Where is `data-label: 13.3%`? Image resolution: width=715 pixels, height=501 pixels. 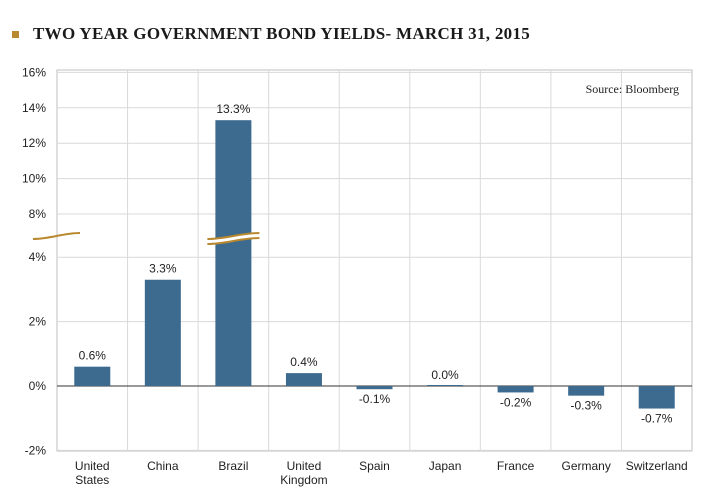 data-label: 13.3% is located at coordinates (233, 109).